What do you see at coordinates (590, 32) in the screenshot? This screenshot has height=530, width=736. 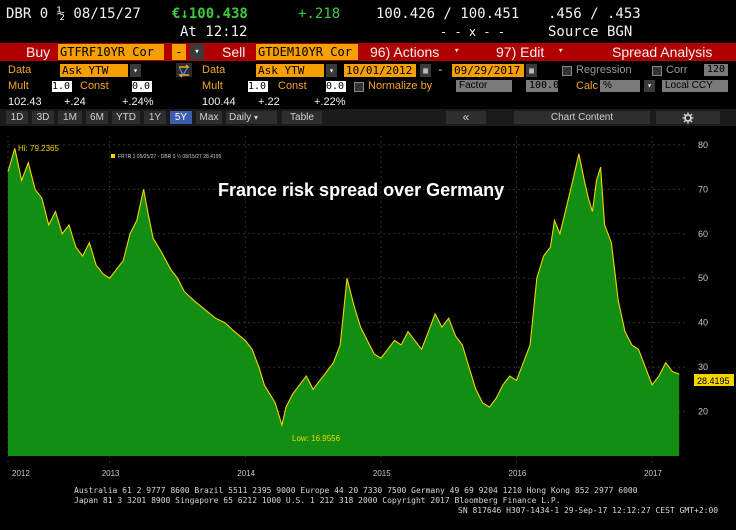 I see `price-source: Source BGN` at bounding box center [590, 32].